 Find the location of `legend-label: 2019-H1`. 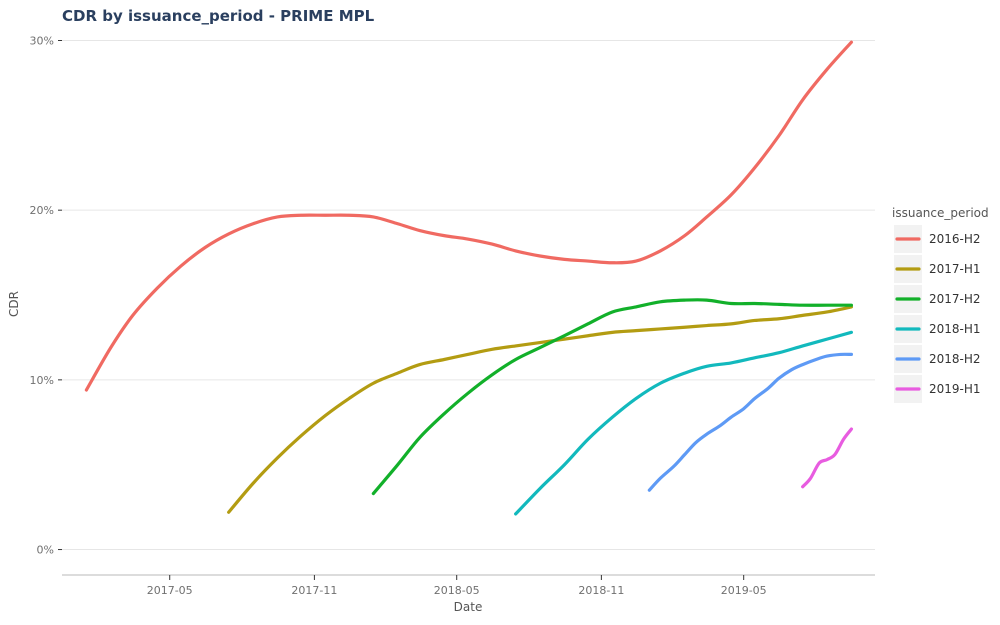

legend-label: 2019-H1 is located at coordinates (955, 389).